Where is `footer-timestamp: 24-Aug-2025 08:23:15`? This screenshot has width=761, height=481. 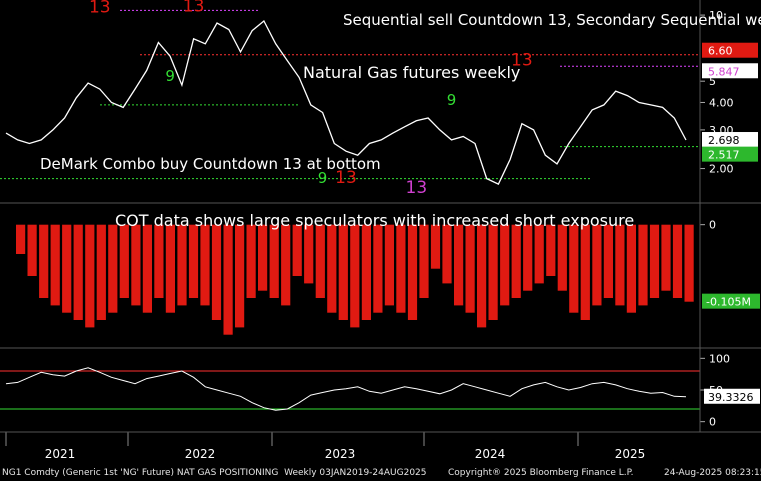
footer-timestamp: 24-Aug-2025 08:23:15 is located at coordinates (712, 473).